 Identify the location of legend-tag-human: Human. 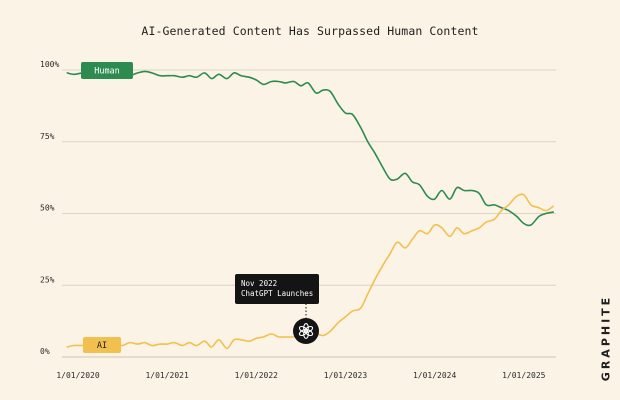
(107, 70).